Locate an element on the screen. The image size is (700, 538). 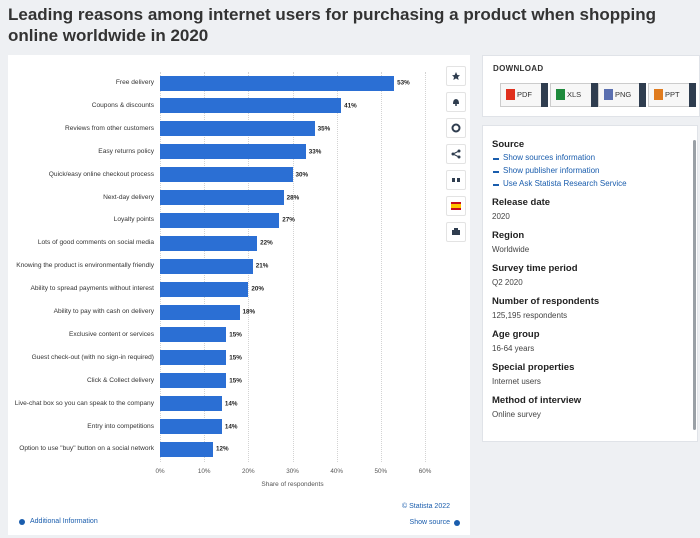
field-label: Number of respondents is located at coordinates (546, 301).